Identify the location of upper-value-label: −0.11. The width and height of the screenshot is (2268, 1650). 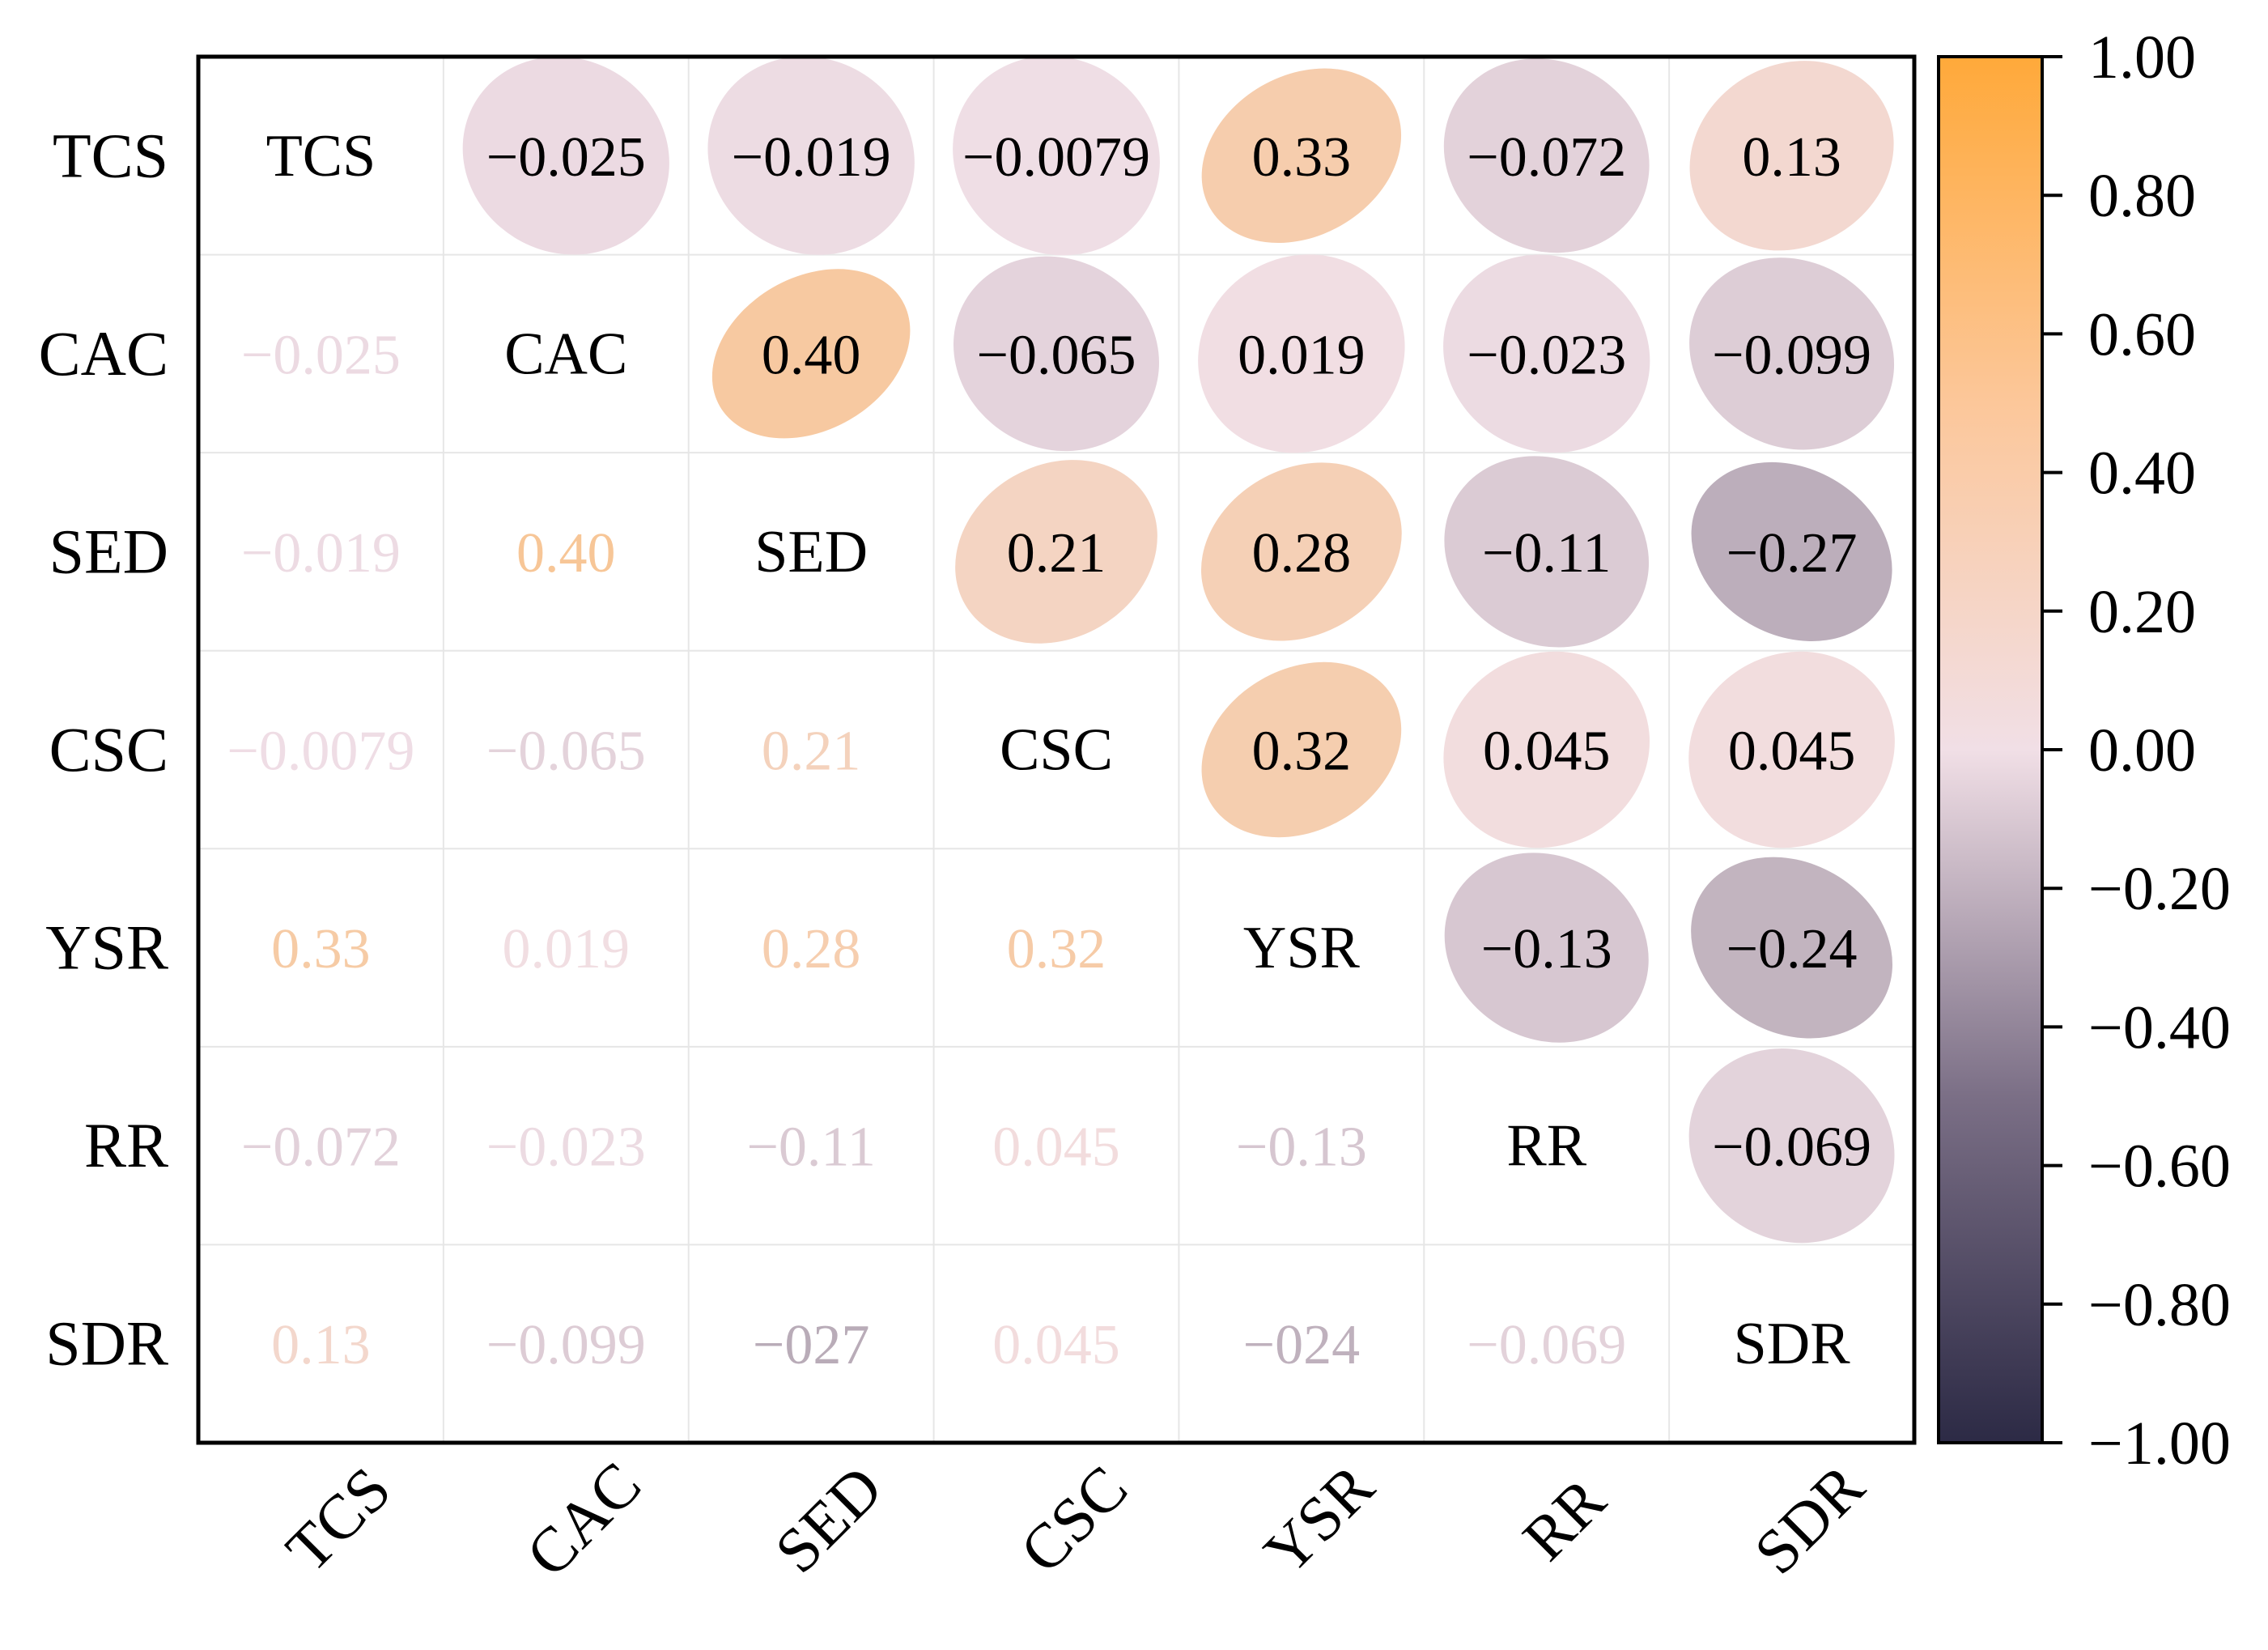
(1546, 553).